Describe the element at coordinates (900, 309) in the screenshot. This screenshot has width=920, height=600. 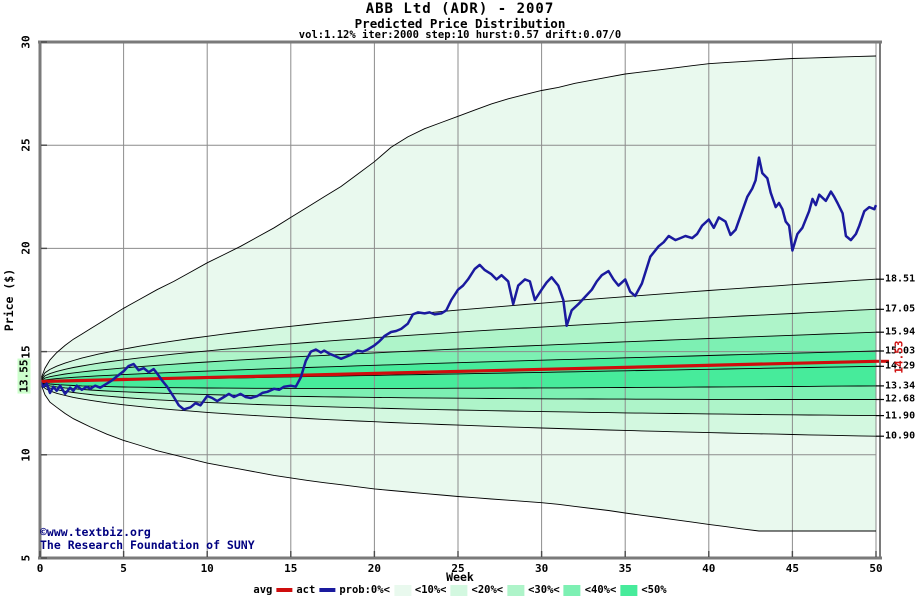
I see `decile-price-label: 17.05` at that location.